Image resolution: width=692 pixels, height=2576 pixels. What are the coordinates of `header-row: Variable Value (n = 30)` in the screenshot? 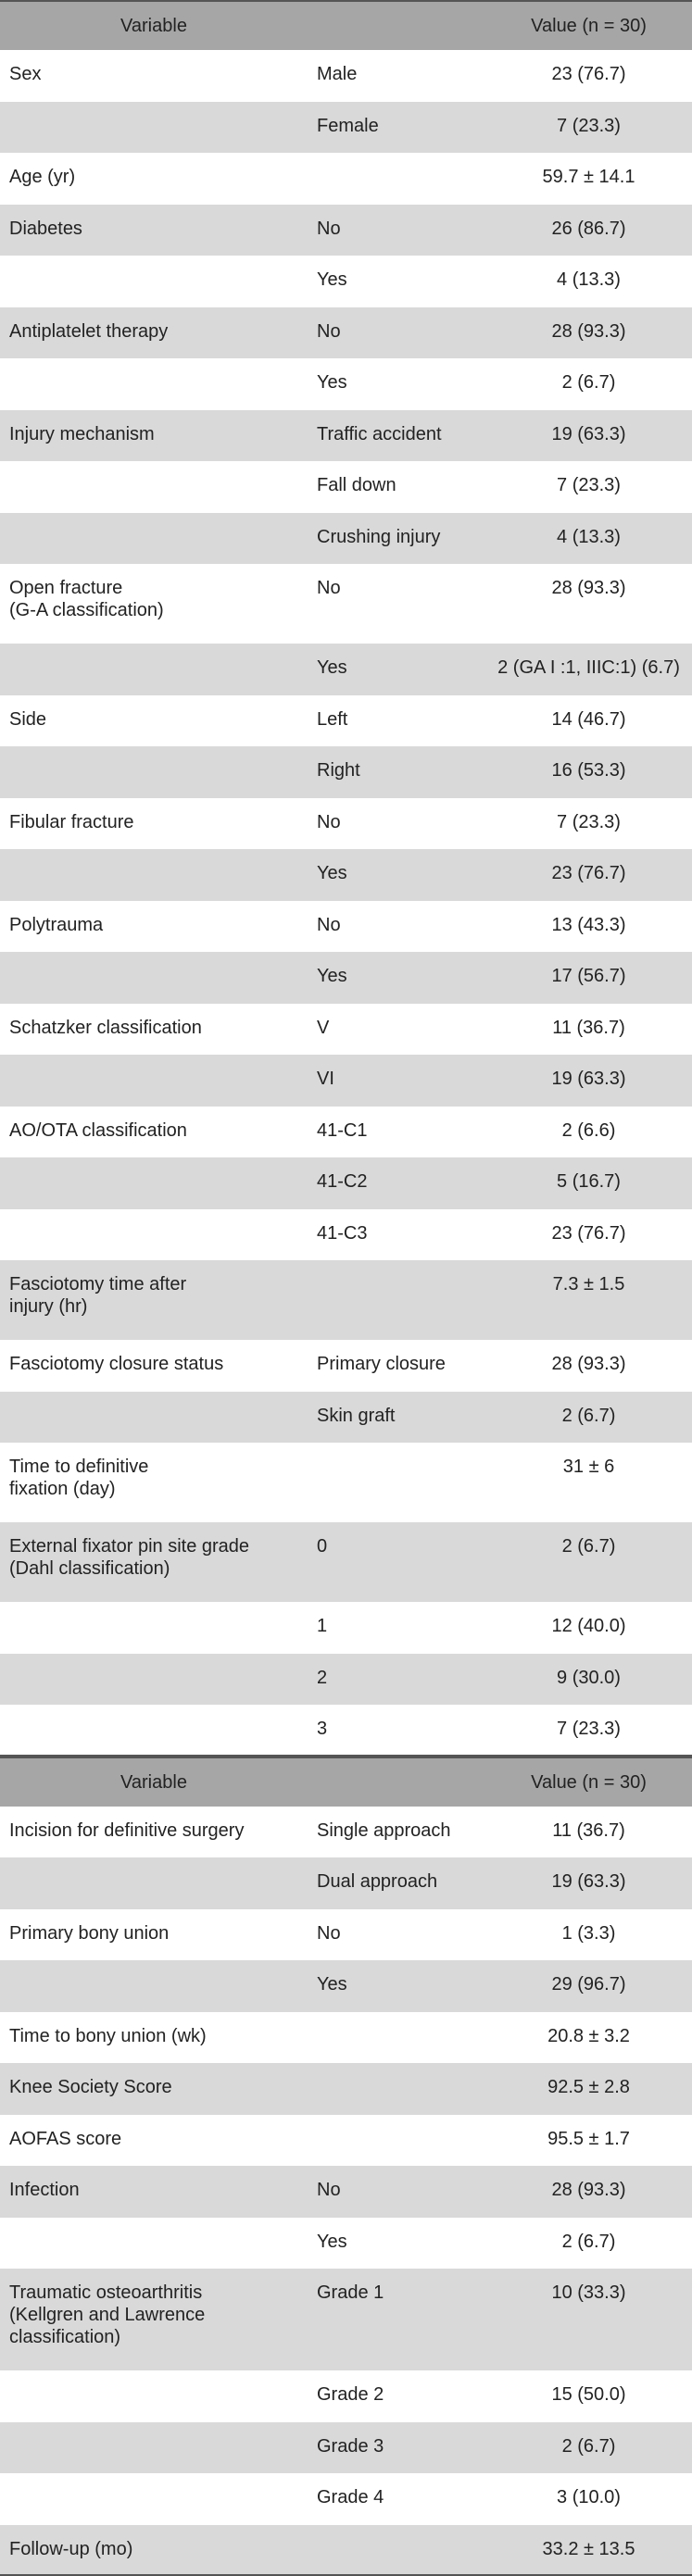 It's located at (346, 25).